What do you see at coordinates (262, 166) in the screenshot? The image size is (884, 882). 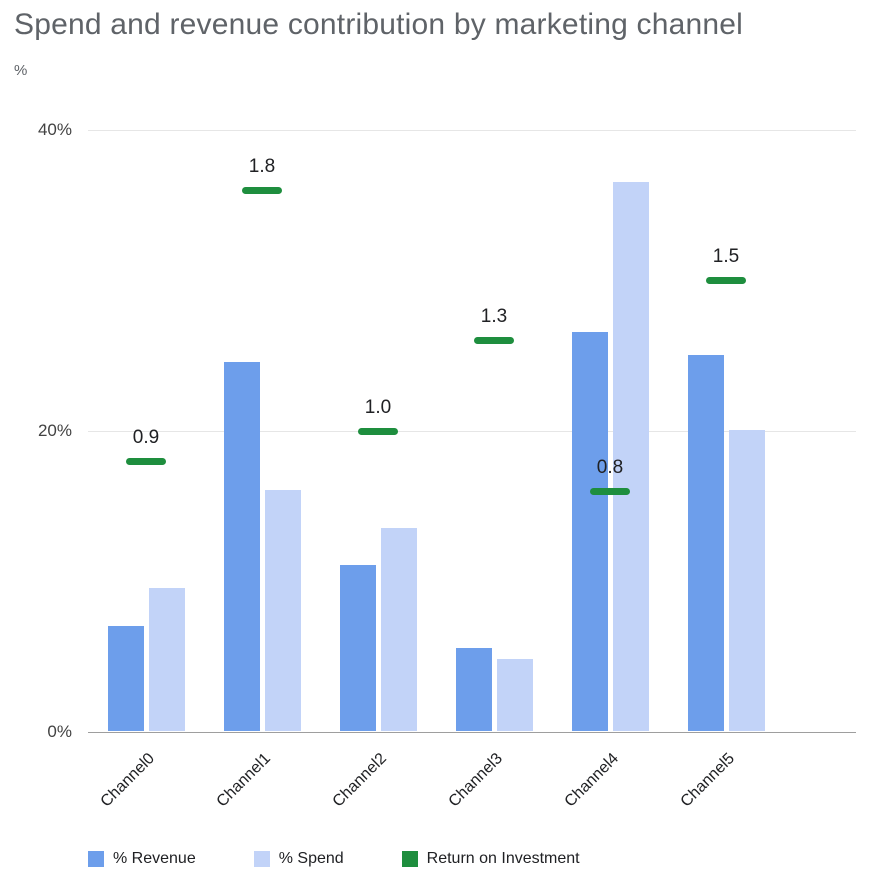 I see `roi-value-label: 1.8` at bounding box center [262, 166].